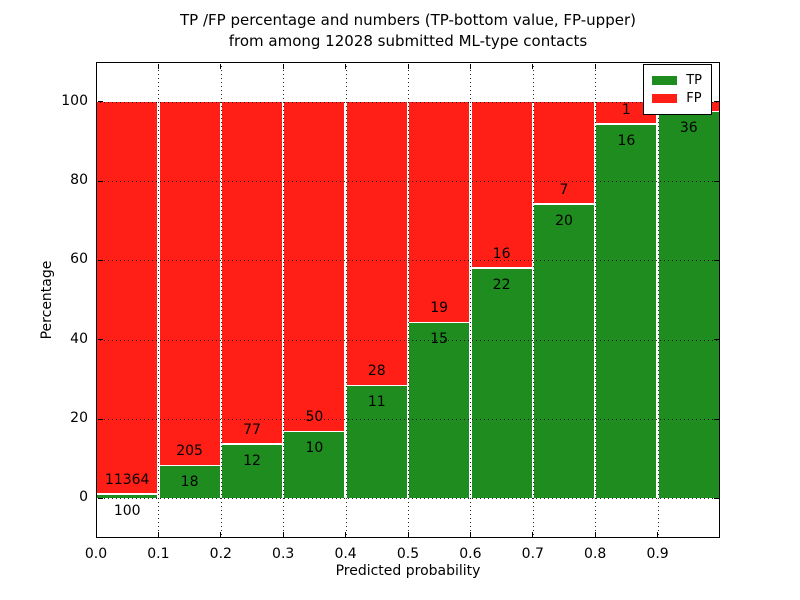 The height and width of the screenshot is (600, 800). Describe the element at coordinates (376, 371) in the screenshot. I see `bar-label-fp: 28` at that location.